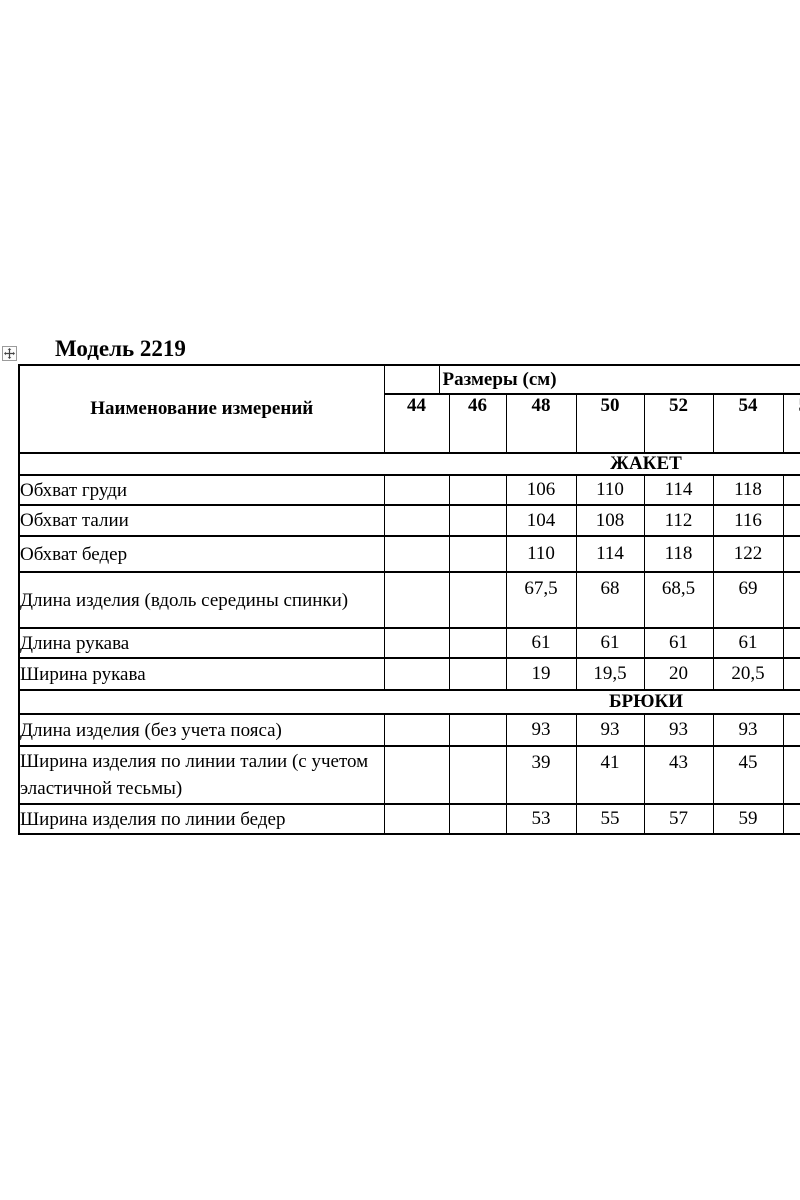 The height and width of the screenshot is (1200, 800). I want to click on value-cell: 57, so click(678, 819).